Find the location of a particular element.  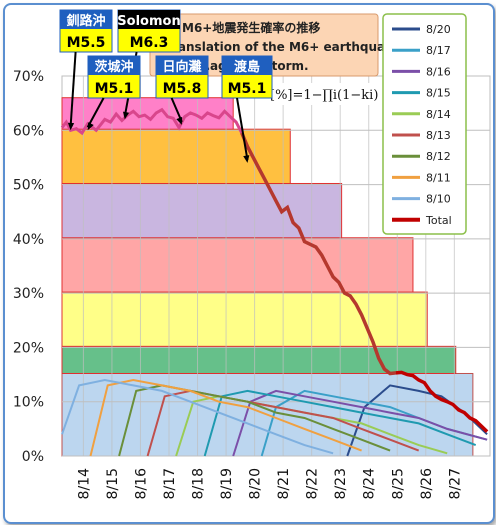

daily-series is located at coordinates (274, 417).